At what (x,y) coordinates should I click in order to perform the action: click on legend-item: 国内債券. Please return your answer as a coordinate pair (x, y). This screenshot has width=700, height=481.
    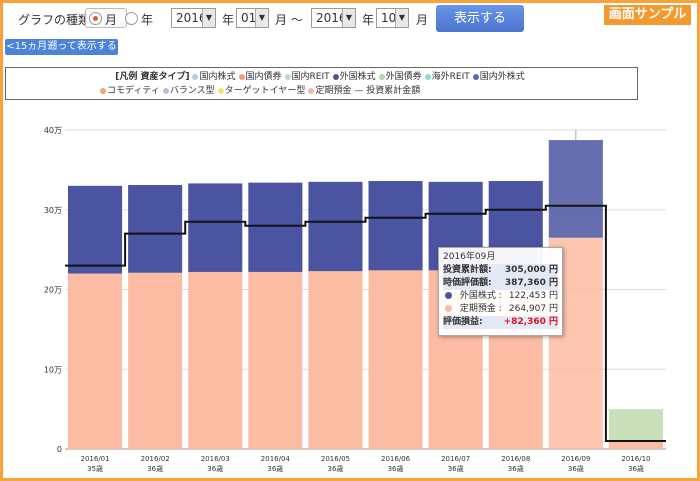
    Looking at the image, I should click on (260, 77).